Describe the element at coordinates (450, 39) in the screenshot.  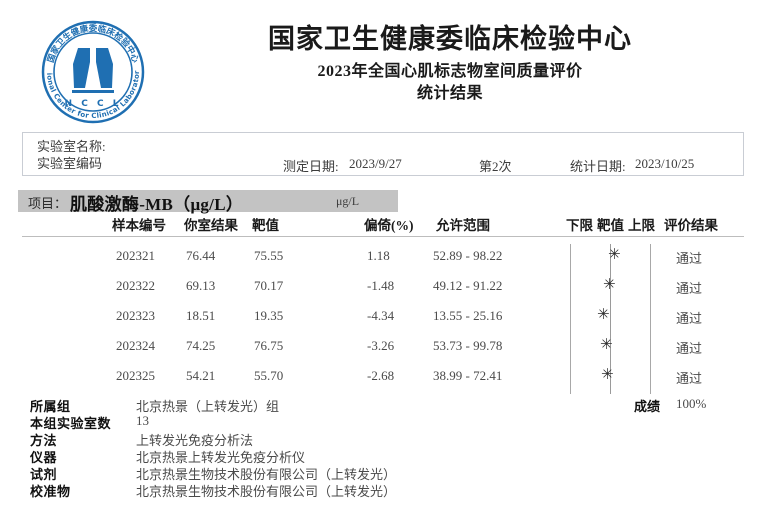
I see `page-title: 国家卫生健康委临床检验中心` at that location.